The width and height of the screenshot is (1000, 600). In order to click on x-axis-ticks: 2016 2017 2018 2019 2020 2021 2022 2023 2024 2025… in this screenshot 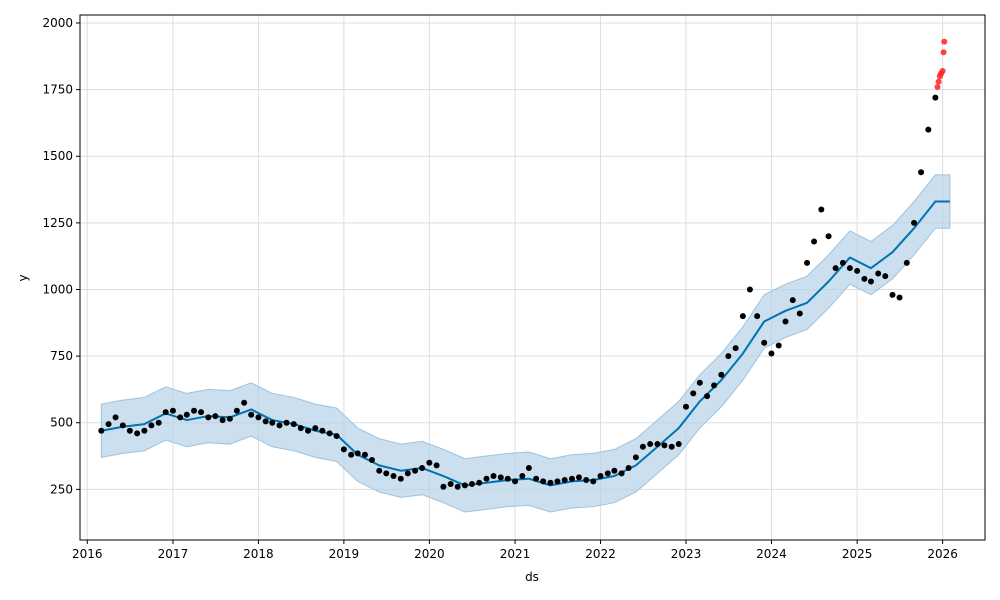, I will do `click(515, 550)`.